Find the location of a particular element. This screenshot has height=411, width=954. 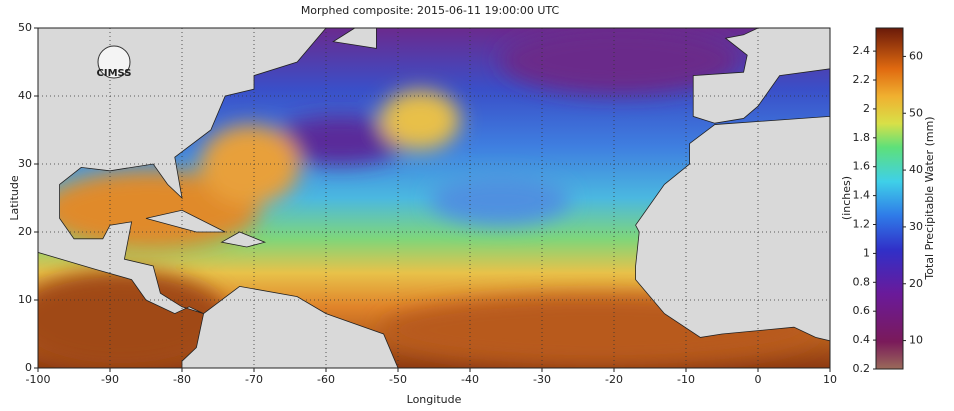

y-tick-label: 0 is located at coordinates (28, 367).